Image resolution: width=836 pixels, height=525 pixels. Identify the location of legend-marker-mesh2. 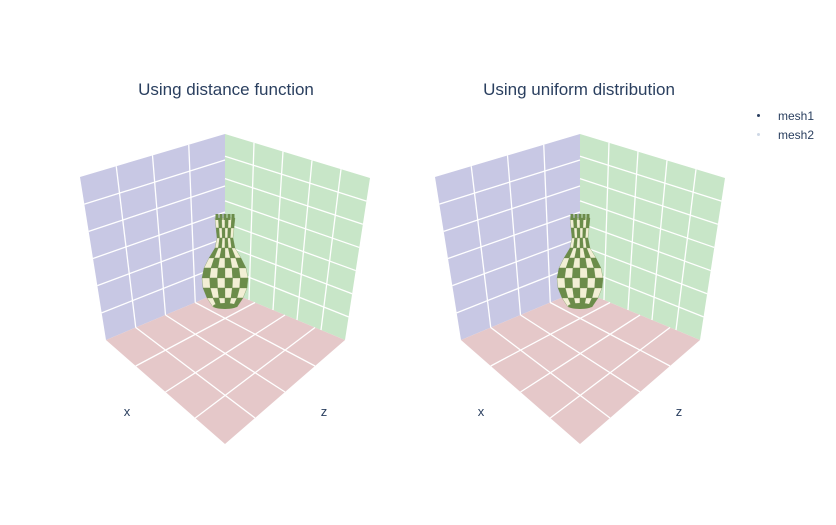
(758, 135).